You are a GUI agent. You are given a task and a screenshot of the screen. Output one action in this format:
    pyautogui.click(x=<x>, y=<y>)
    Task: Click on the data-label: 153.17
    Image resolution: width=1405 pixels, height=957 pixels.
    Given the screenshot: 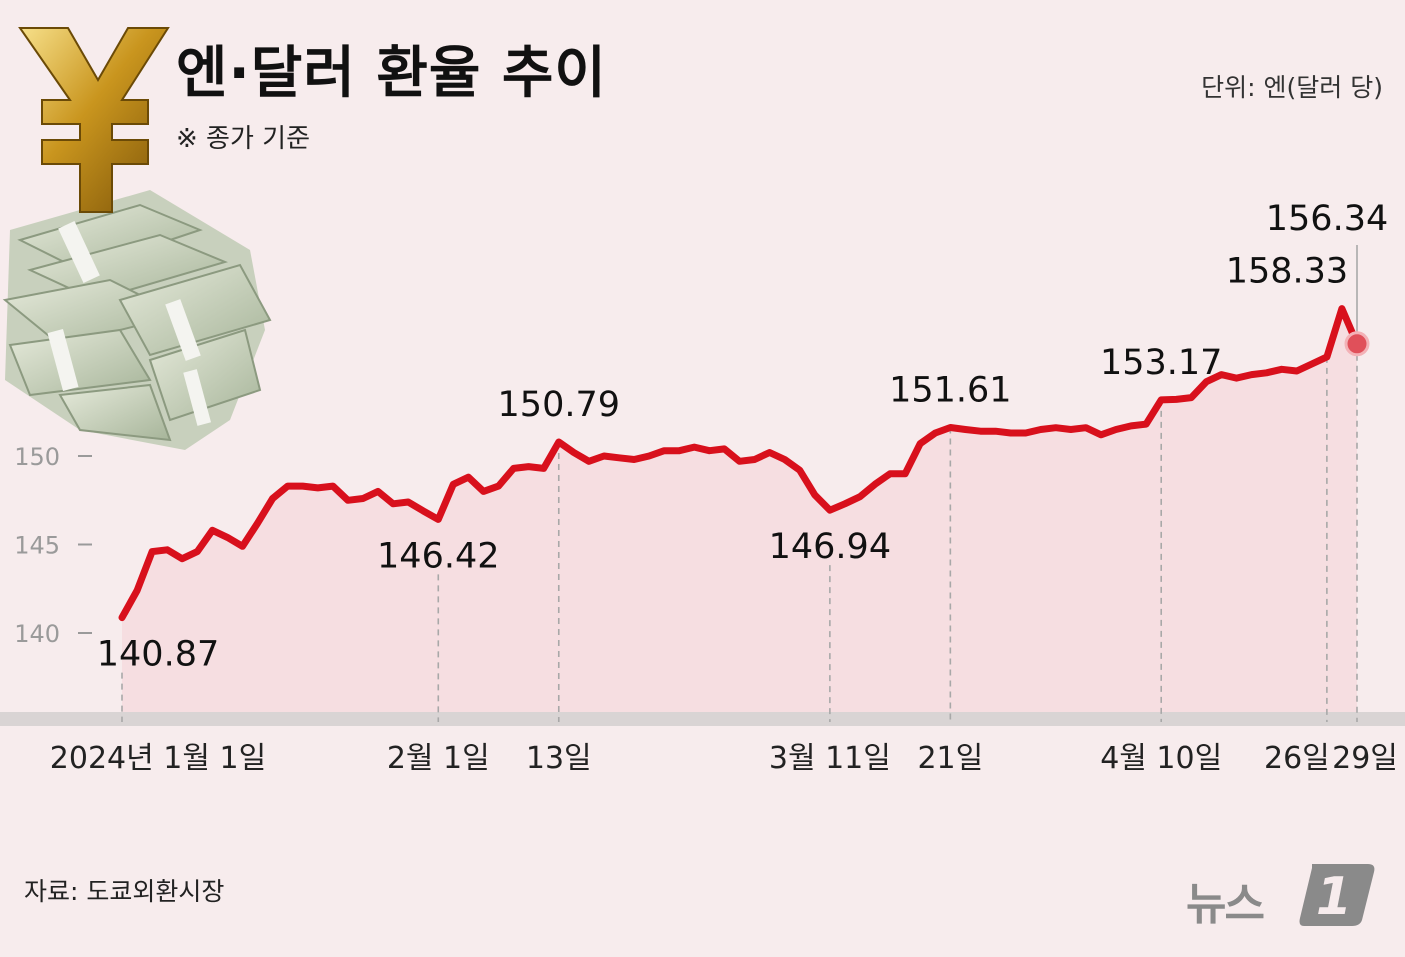 What is the action you would take?
    pyautogui.click(x=1161, y=363)
    